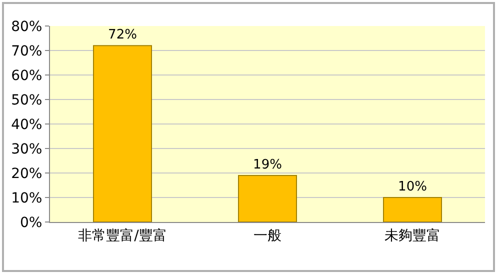 The width and height of the screenshot is (497, 274). I want to click on y-tick-label: 30%, so click(26, 149).